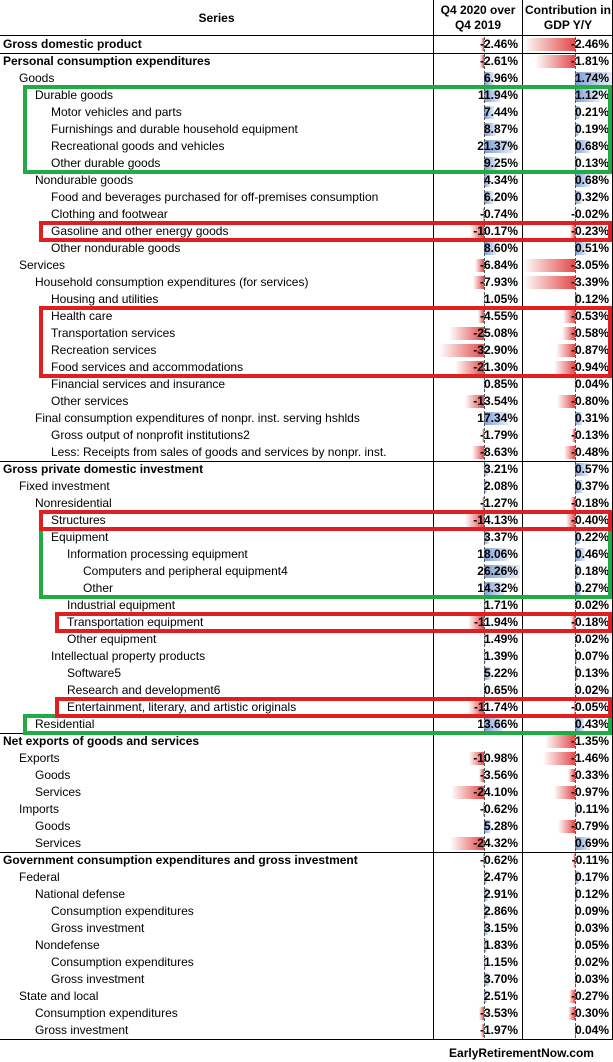 The width and height of the screenshot is (613, 1062). Describe the element at coordinates (591, 299) in the screenshot. I see `contribution-value: 0.12%` at that location.